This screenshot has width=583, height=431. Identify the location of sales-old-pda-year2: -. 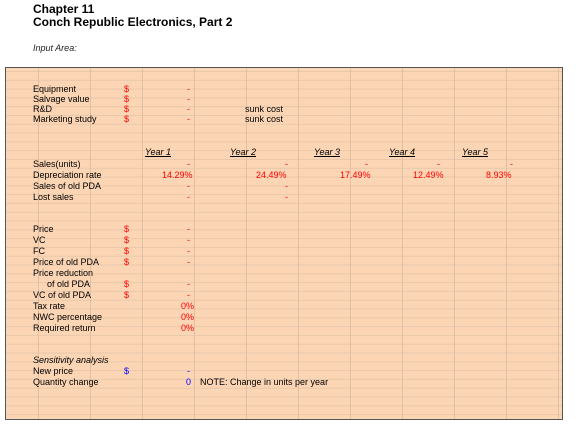
(286, 186).